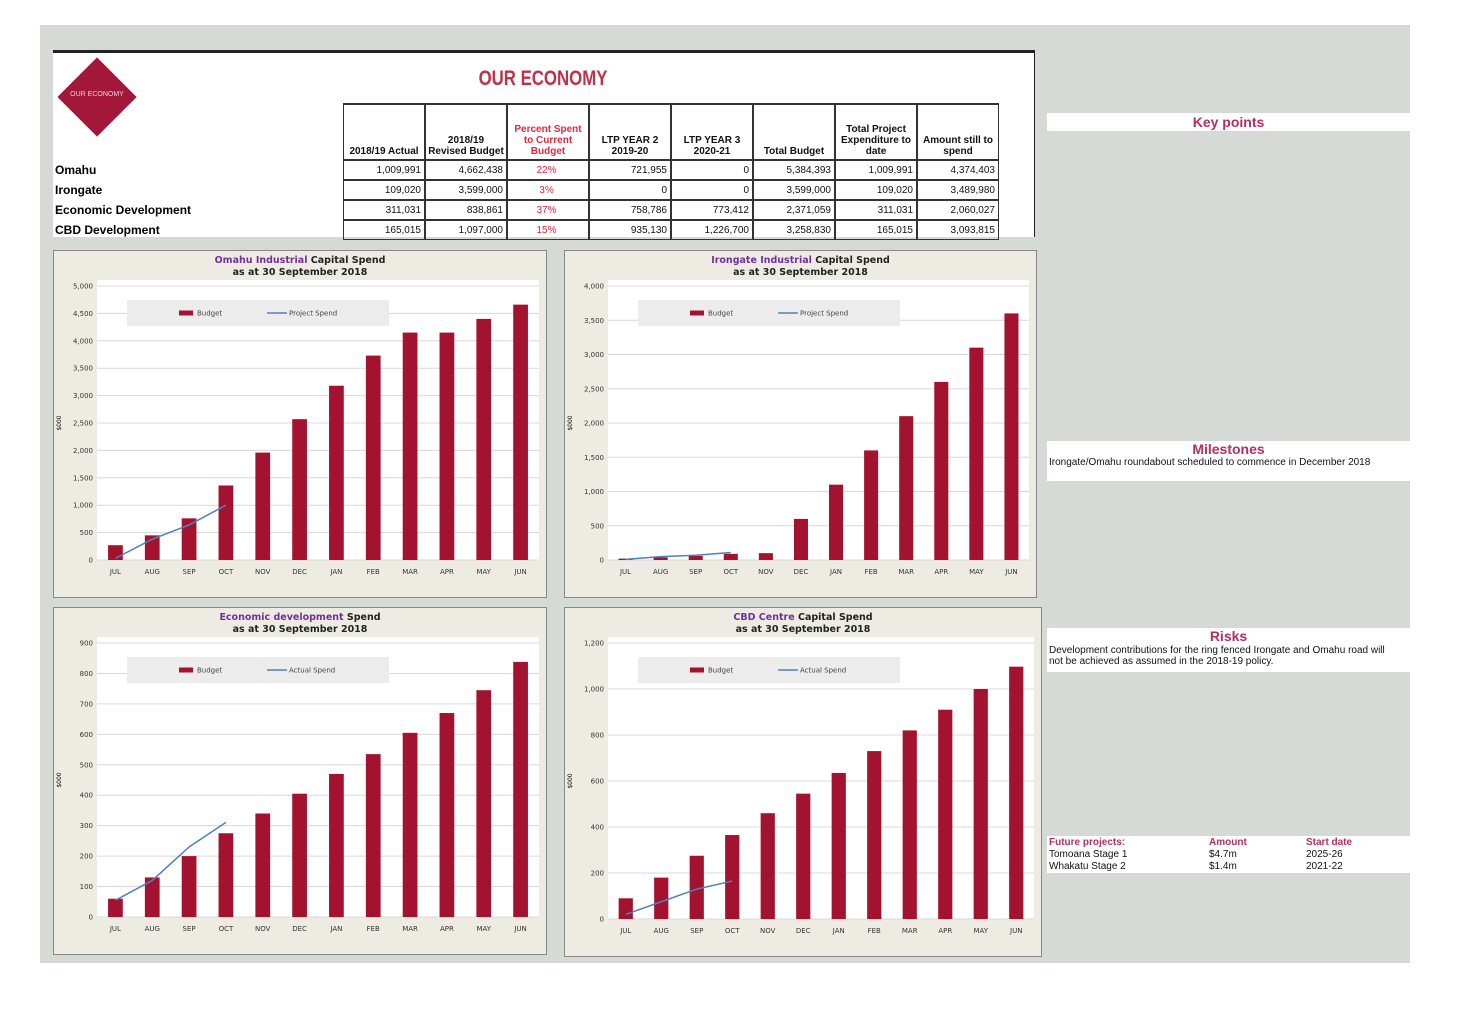 The image size is (1462, 1033). Describe the element at coordinates (466, 190) in the screenshot. I see `table-cell: 3,599,000` at that location.